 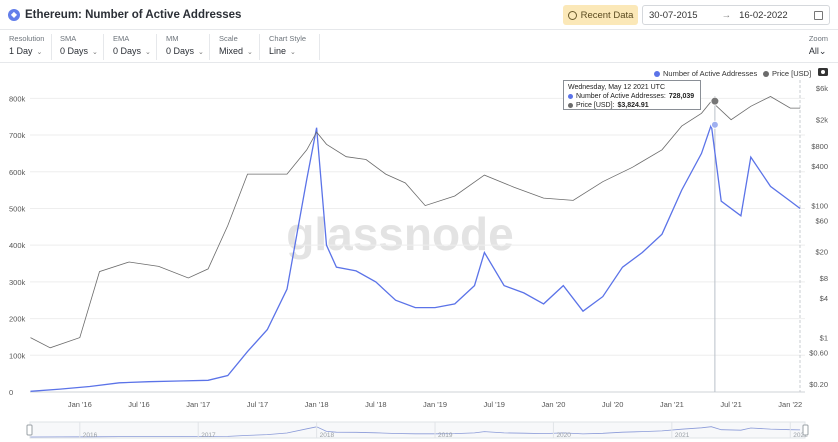 What do you see at coordinates (632, 96) in the screenshot?
I see `tooltip-row-active: Number of Active Addresses: 728,039` at bounding box center [632, 96].